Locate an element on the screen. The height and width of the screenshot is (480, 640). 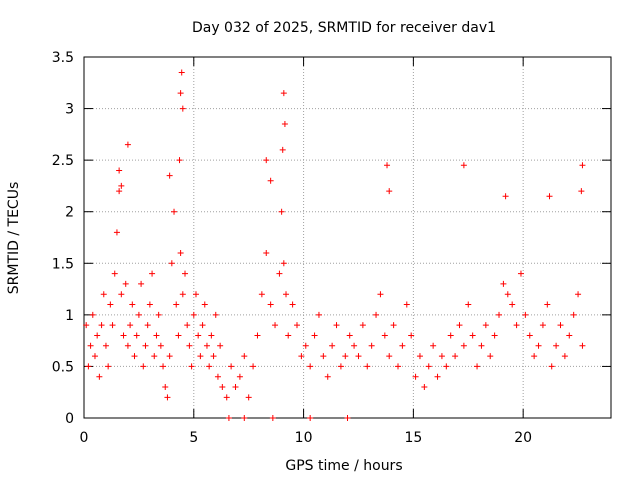
y-tick-label: 2 is located at coordinates (69, 213).